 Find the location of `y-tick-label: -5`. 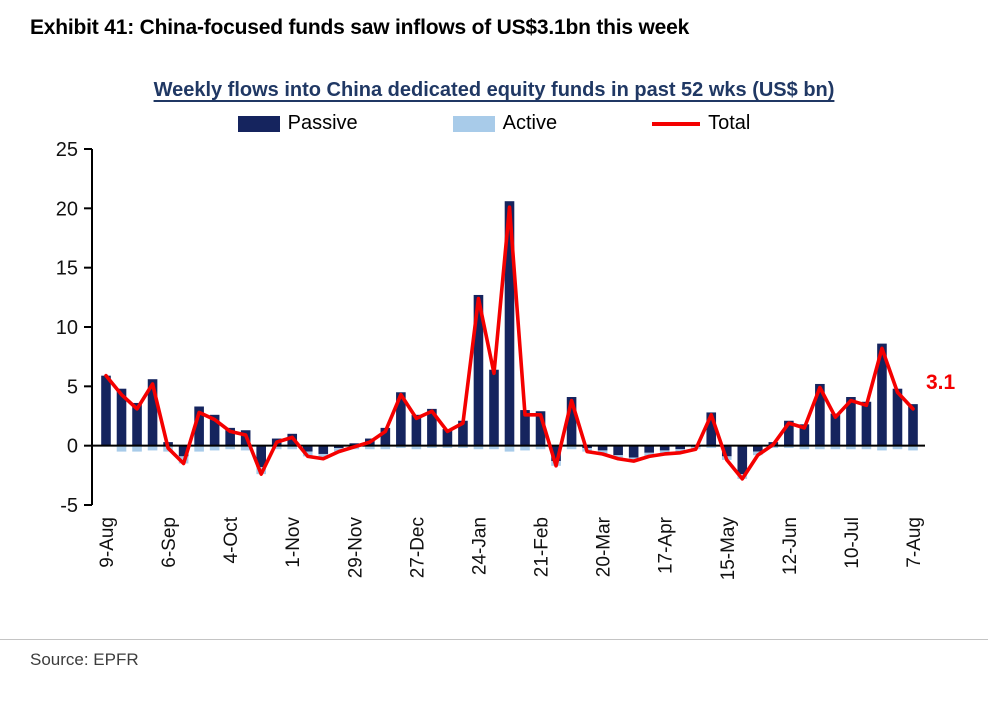

y-tick-label: -5 is located at coordinates (69, 506).